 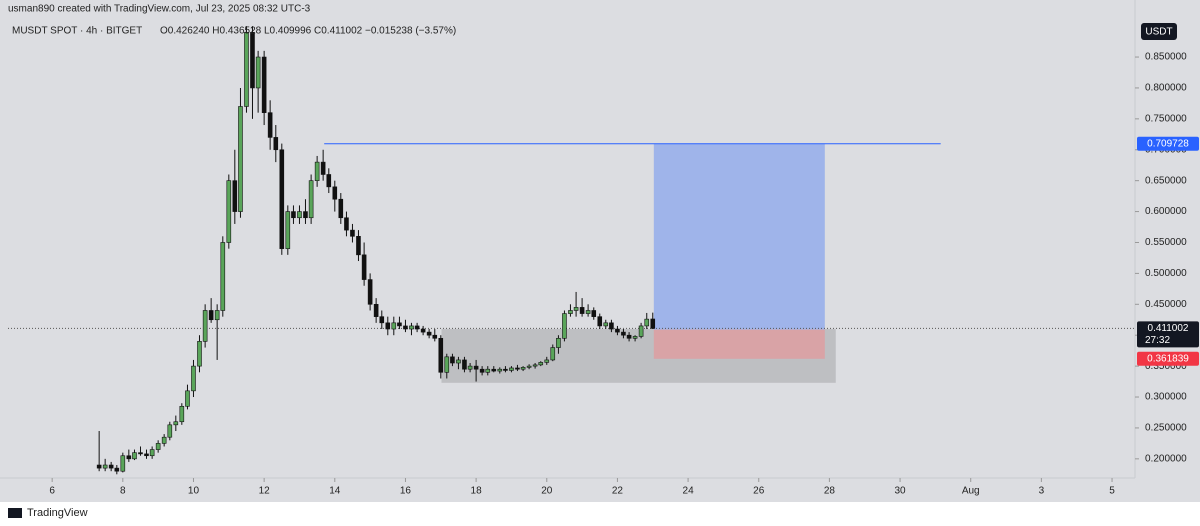 I want to click on x-tick-label: 20, so click(x=547, y=491).